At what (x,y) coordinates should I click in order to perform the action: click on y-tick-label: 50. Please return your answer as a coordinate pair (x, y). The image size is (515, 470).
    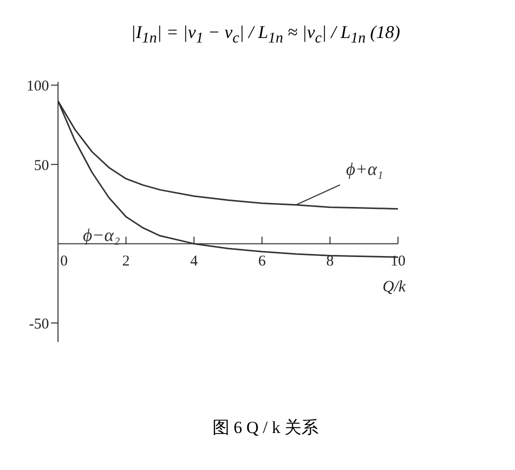
    Looking at the image, I should click on (41, 165).